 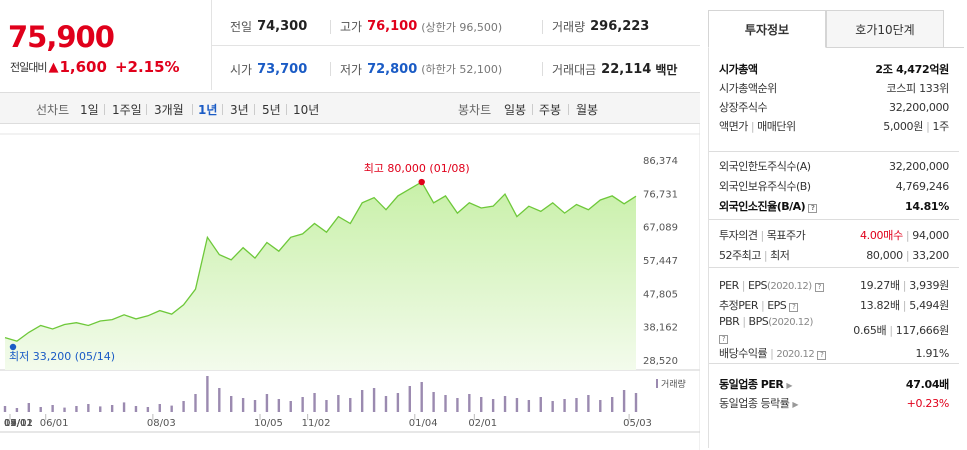 I want to click on high-price: 고가 76,100 (상한가 96,500), so click(x=421, y=26).